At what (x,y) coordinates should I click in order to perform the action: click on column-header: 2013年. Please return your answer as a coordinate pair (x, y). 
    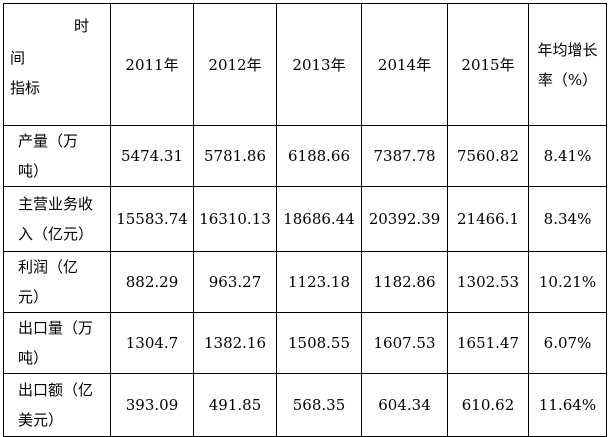
    Looking at the image, I should click on (319, 64).